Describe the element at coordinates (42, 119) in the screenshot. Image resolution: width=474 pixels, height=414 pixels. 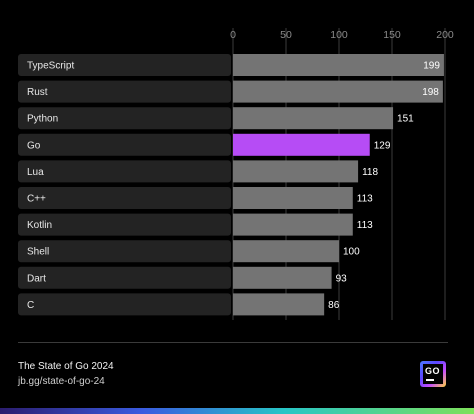
I see `category-label: Python` at that location.